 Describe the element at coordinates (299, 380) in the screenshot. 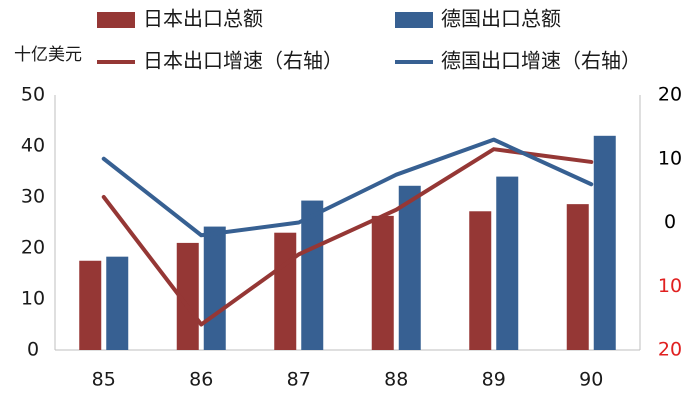

I see `x-tick-label: 87` at that location.